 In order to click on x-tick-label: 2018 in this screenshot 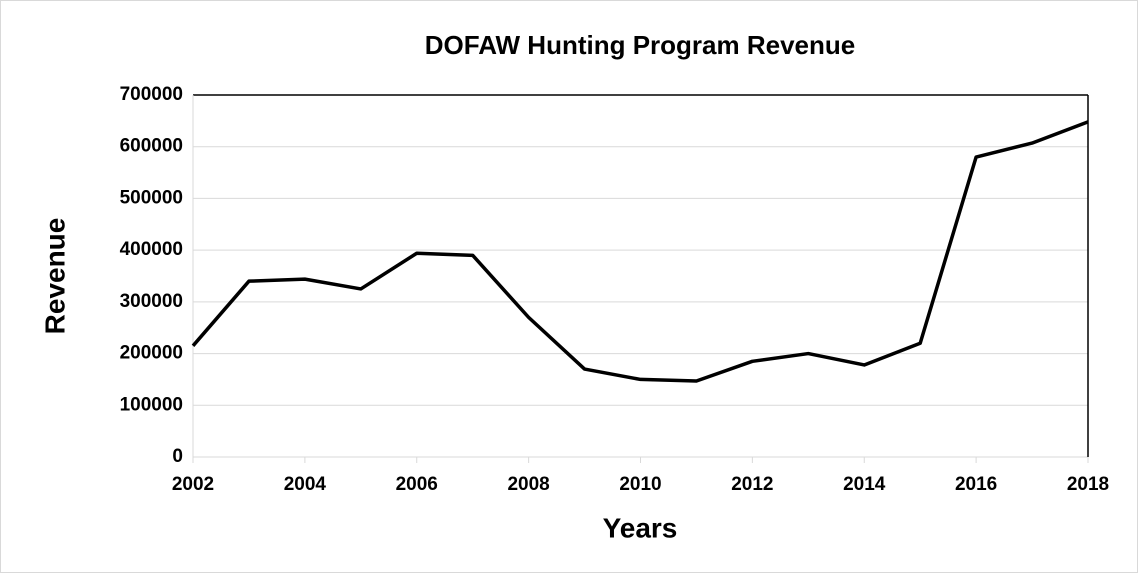, I will do `click(1088, 484)`.